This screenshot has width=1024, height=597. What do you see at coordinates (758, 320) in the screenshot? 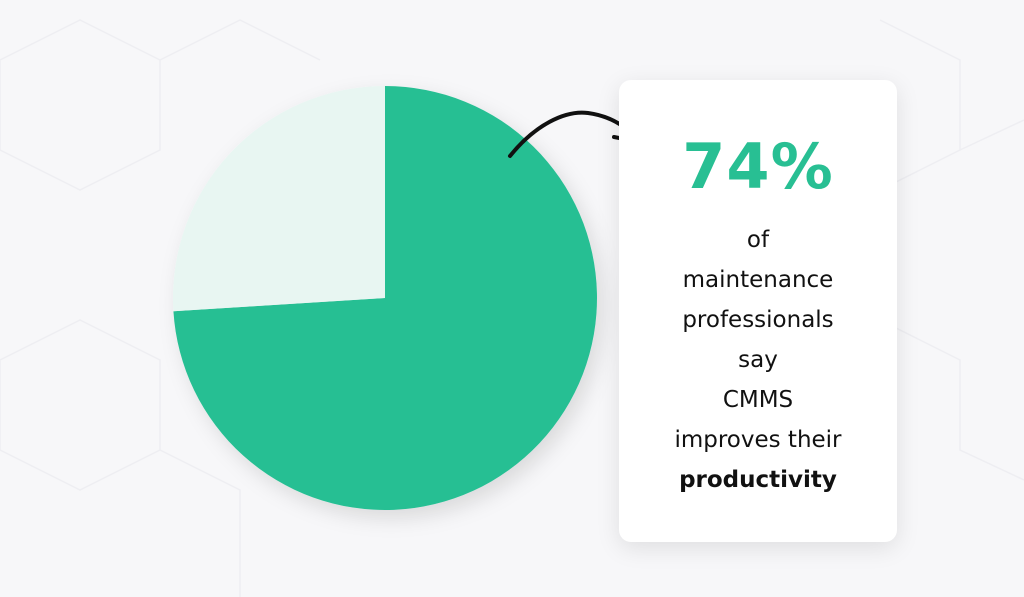
I see `description-line: professionals` at bounding box center [758, 320].